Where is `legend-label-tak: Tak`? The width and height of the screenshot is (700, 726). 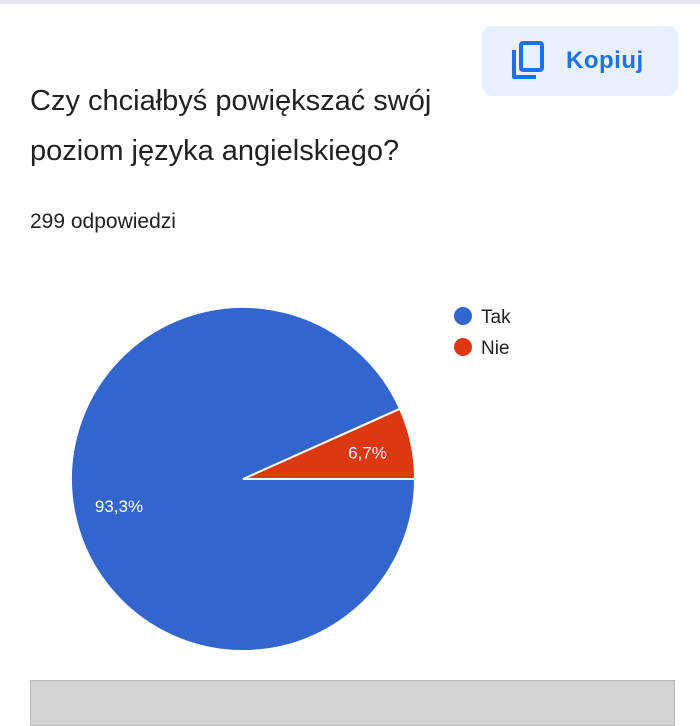 legend-label-tak: Tak is located at coordinates (496, 317).